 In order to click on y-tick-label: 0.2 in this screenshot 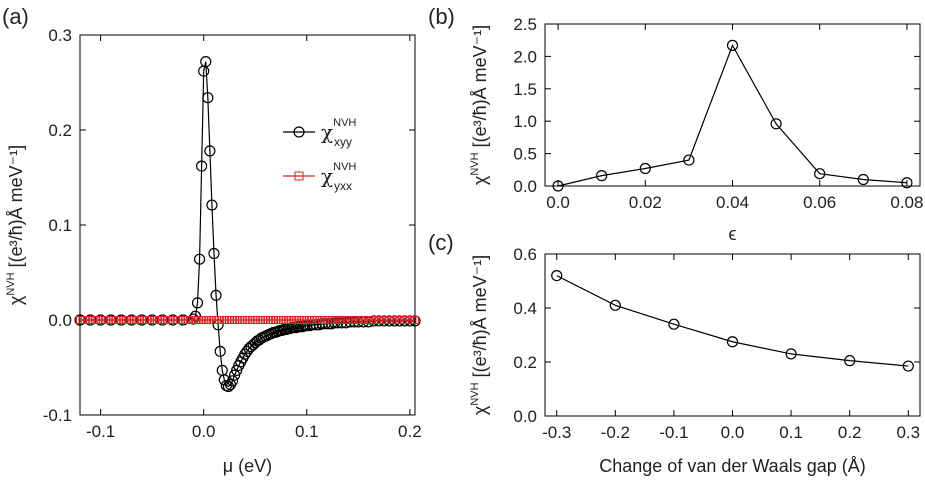, I will do `click(60, 130)`.